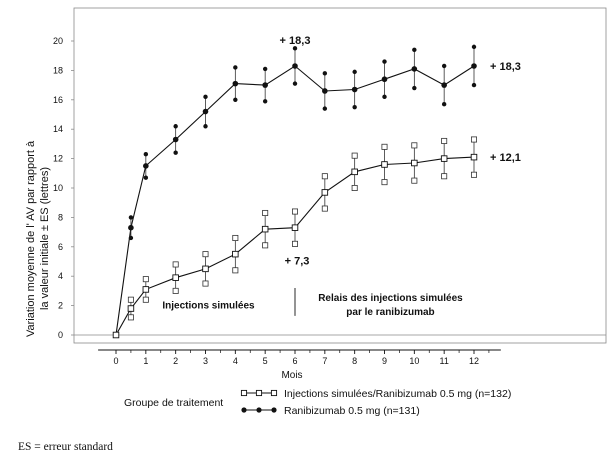 This screenshot has height=467, width=616. I want to click on x-tick-label: 5, so click(265, 361).